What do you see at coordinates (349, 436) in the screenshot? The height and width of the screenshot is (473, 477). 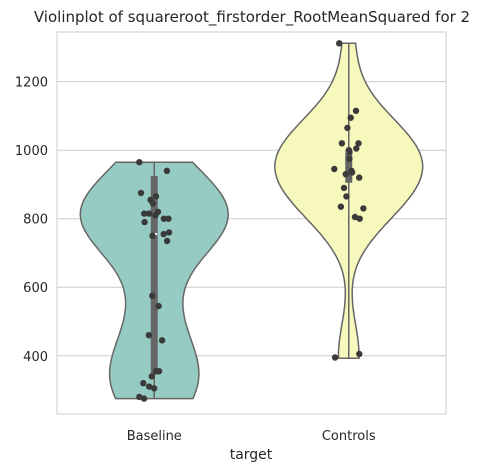 I see `x-tick-label: Controls` at bounding box center [349, 436].